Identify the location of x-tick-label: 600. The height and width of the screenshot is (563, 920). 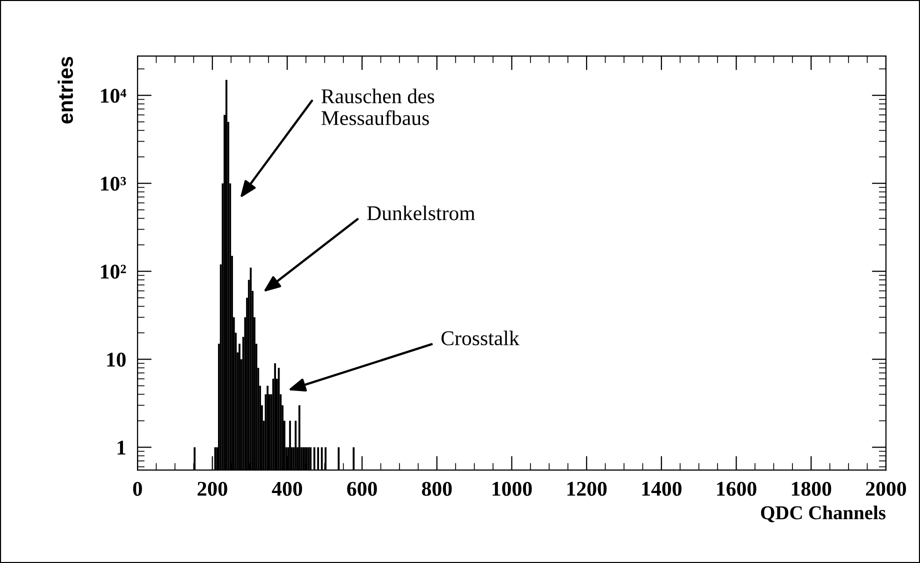
(362, 489).